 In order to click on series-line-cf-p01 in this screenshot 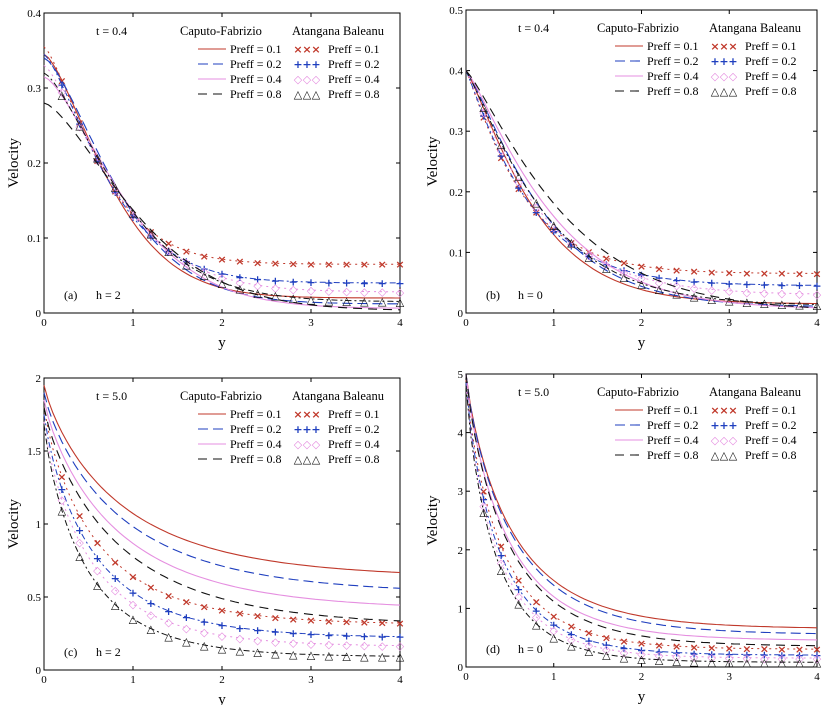, I will do `click(641, 187)`.